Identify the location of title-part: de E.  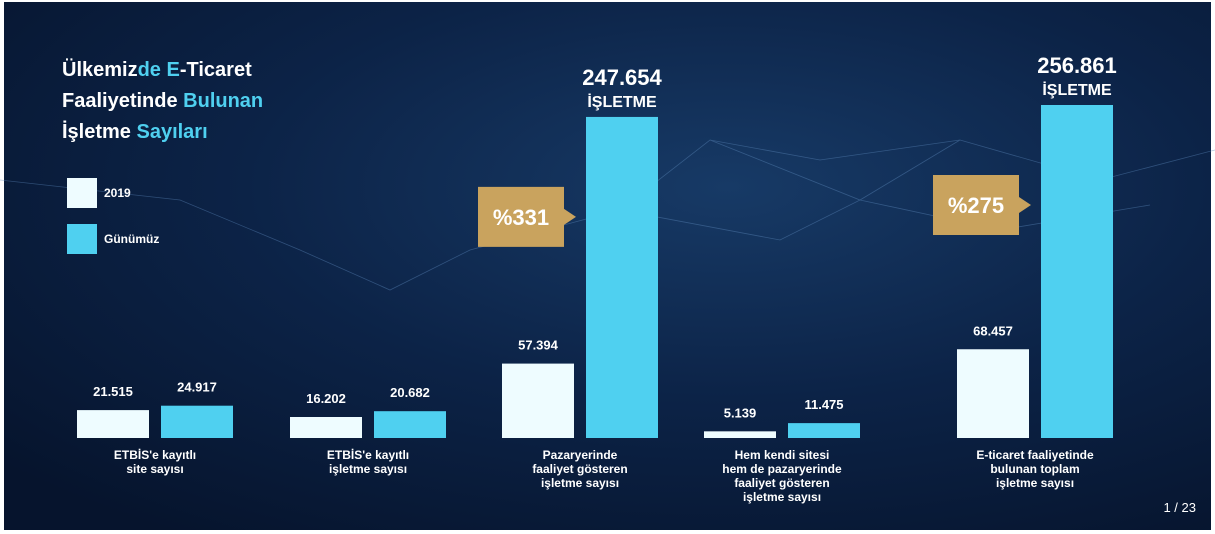
(159, 70).